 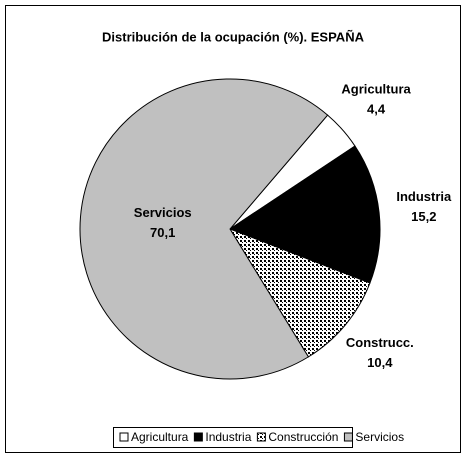 I want to click on slice-label: Construcc., so click(x=380, y=342).